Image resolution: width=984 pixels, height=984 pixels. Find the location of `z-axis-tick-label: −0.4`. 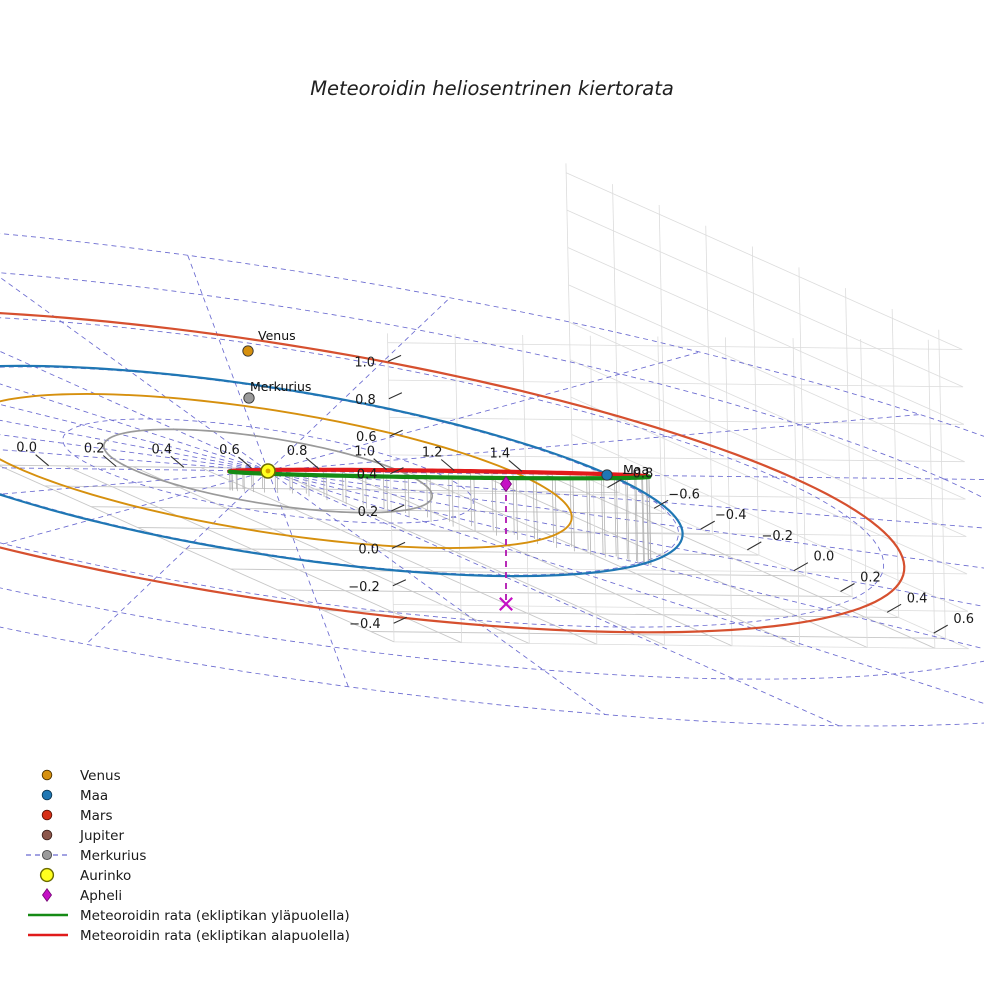

z-axis-tick-label: −0.4 is located at coordinates (365, 624).